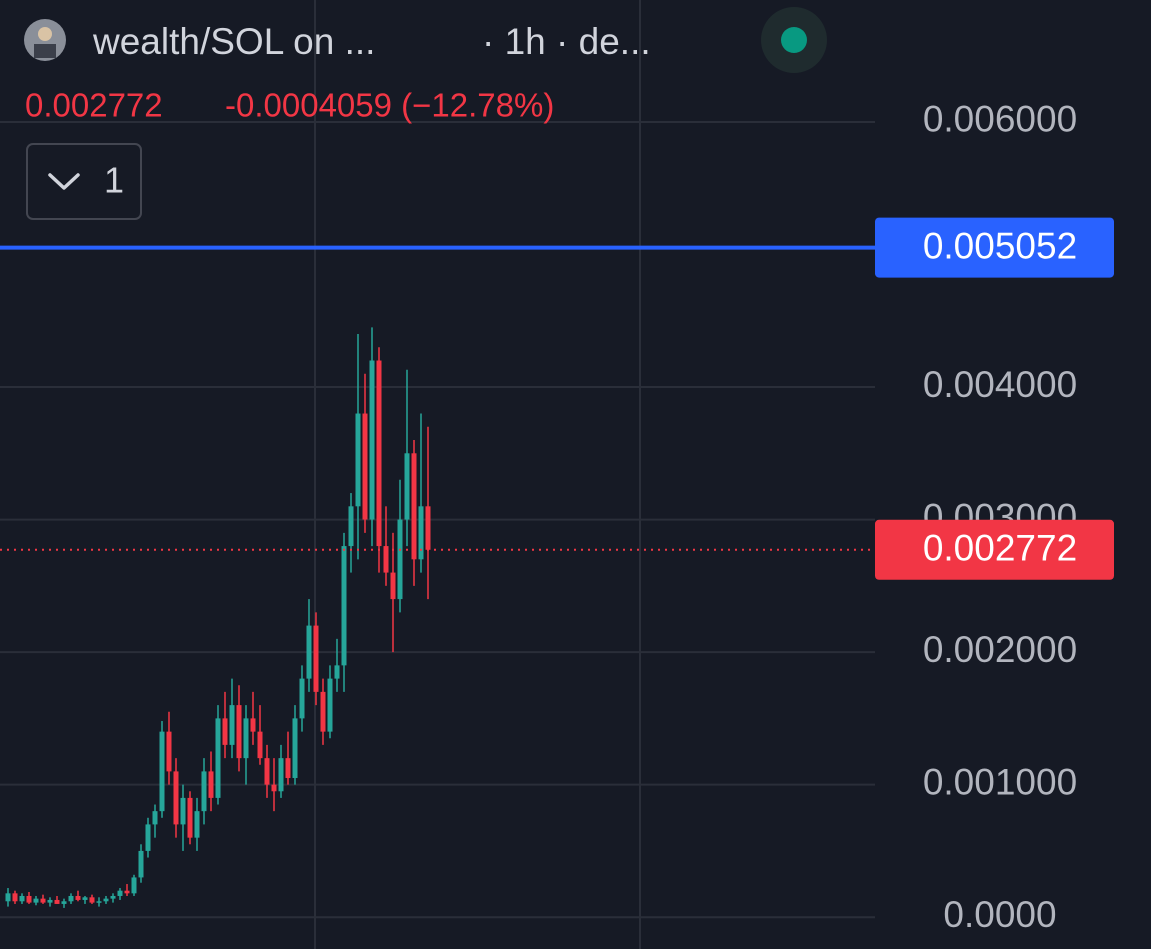 The height and width of the screenshot is (949, 1151). What do you see at coordinates (84, 181) in the screenshot?
I see `collapse-button` at bounding box center [84, 181].